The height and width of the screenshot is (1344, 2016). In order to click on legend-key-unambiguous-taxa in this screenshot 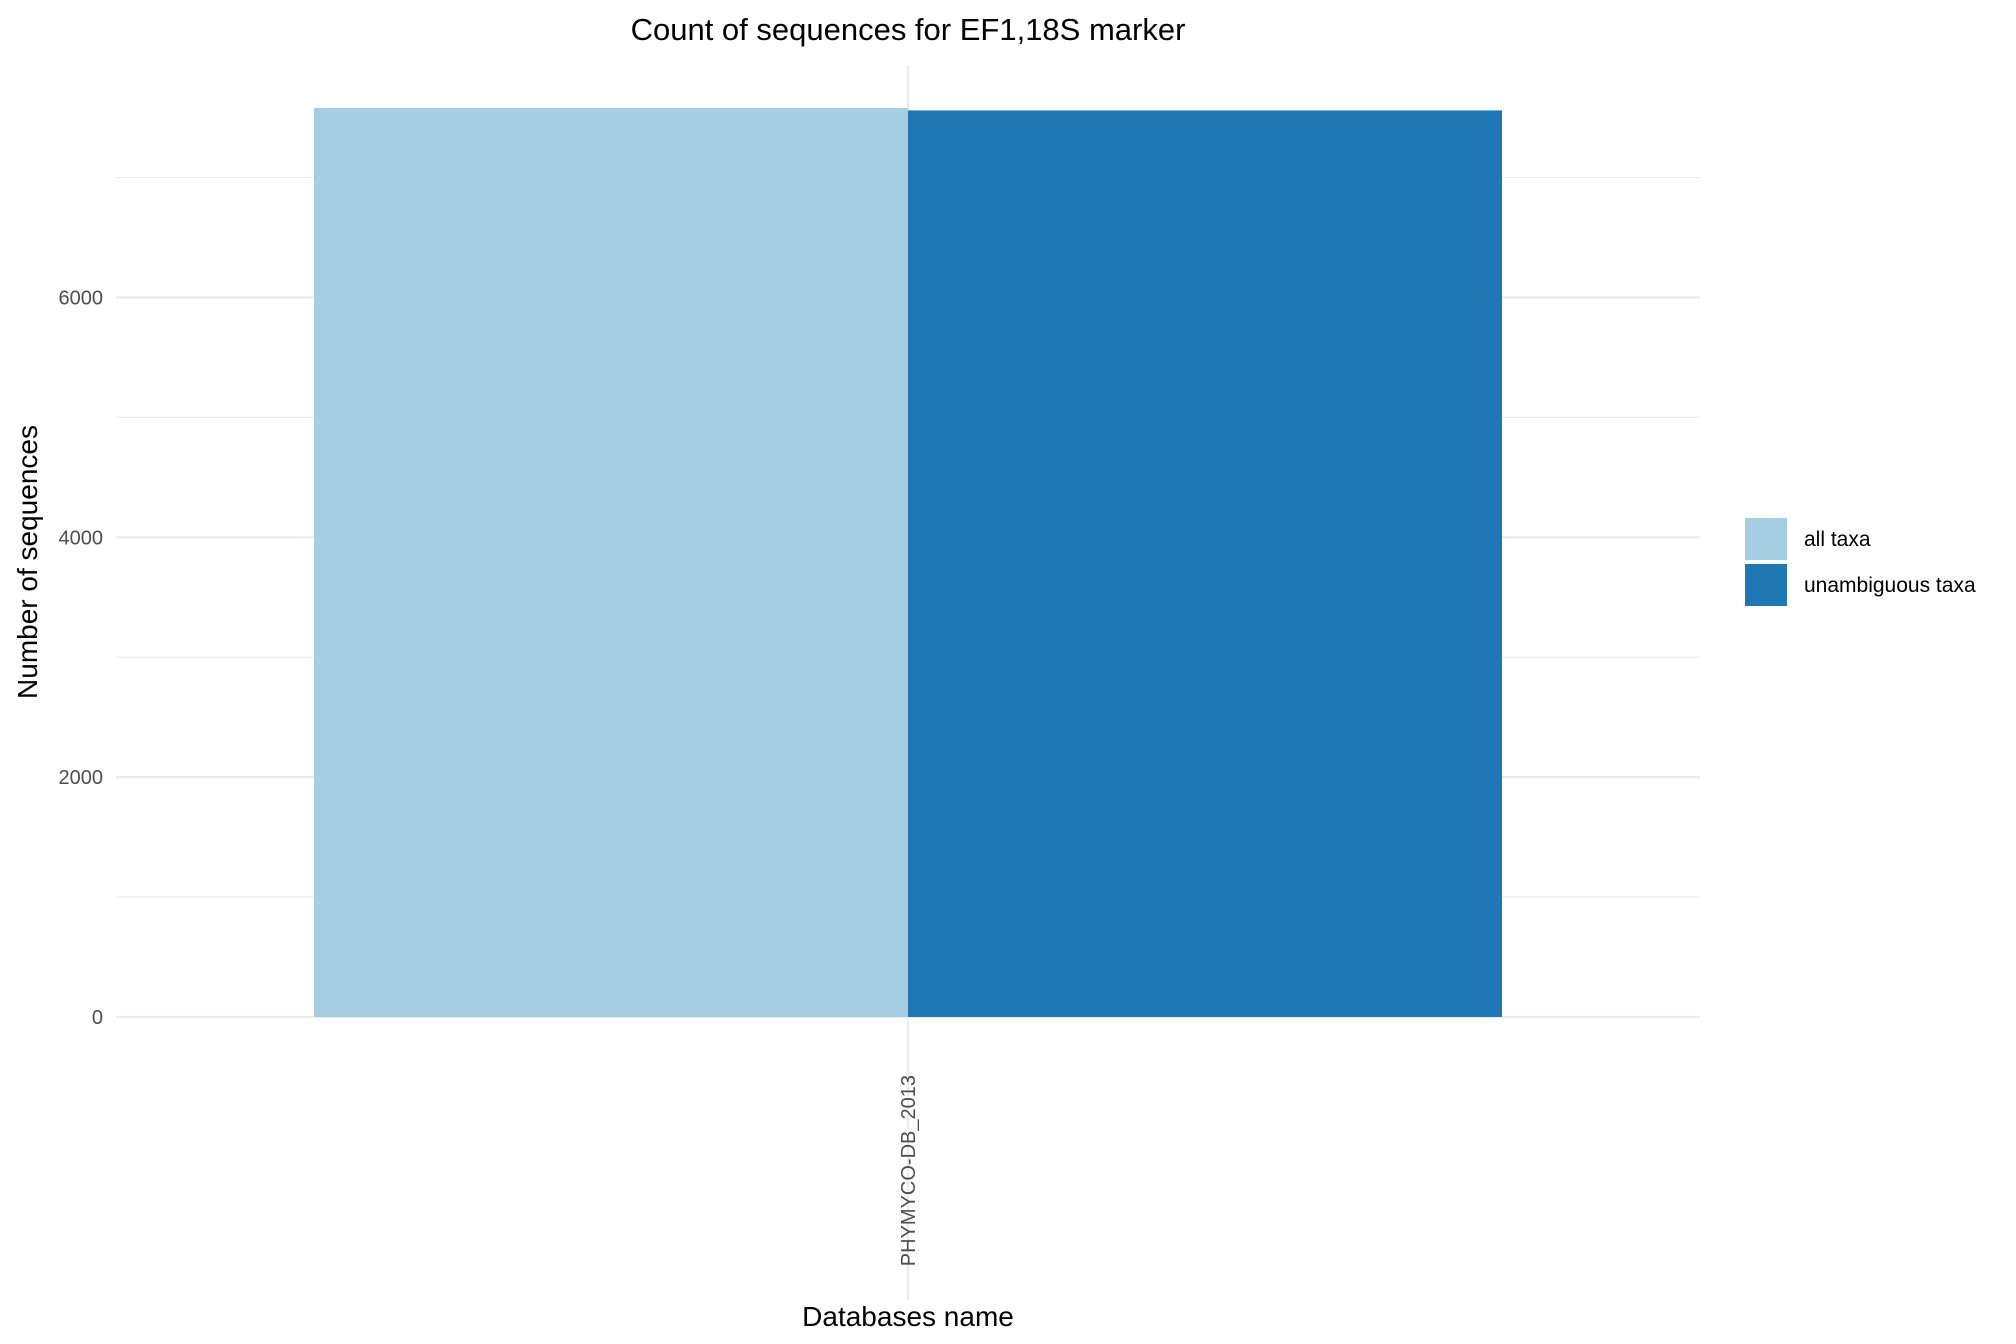, I will do `click(1766, 585)`.